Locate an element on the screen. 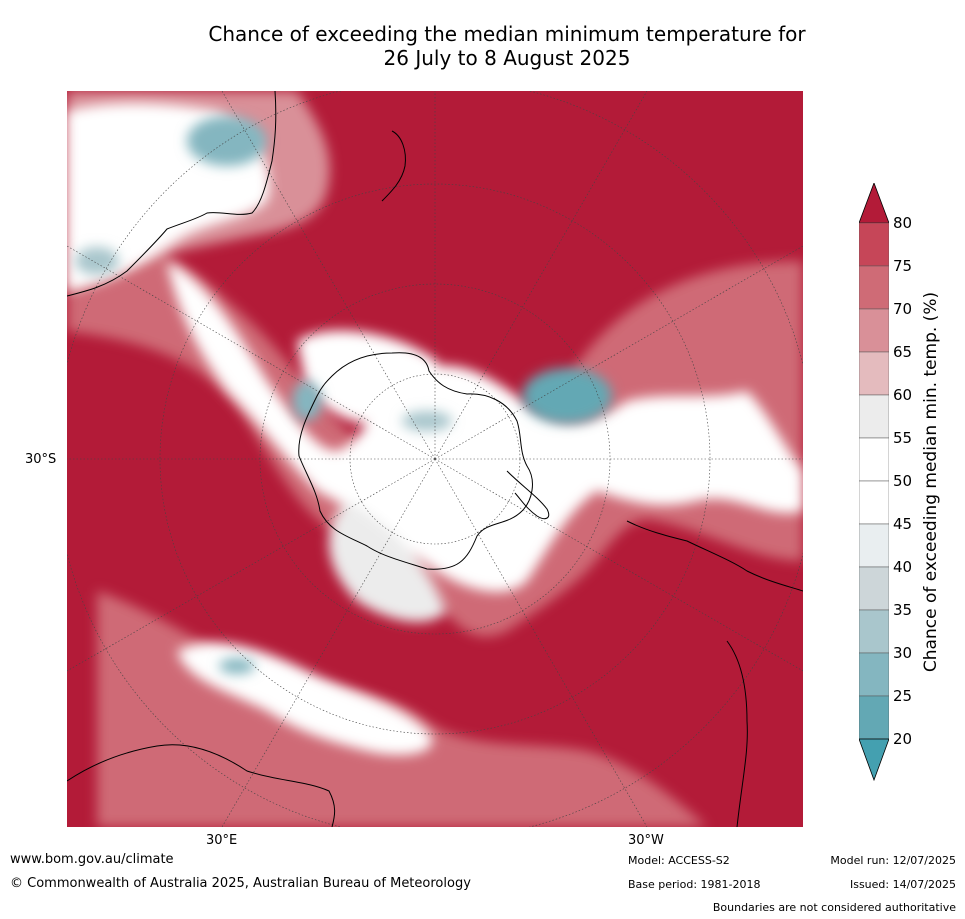  footer-base-period: Base period: 1981-2018 is located at coordinates (694, 884).